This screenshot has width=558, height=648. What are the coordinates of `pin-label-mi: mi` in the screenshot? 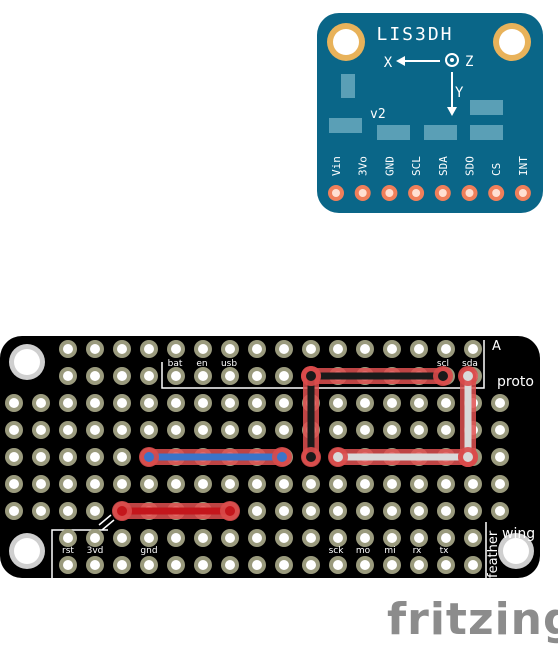 It's located at (389, 551).